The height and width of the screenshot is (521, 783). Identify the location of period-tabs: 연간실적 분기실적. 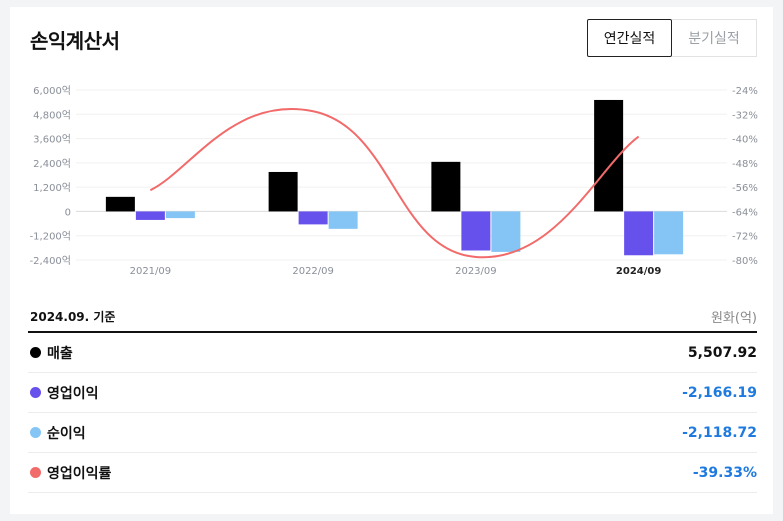
(672, 38).